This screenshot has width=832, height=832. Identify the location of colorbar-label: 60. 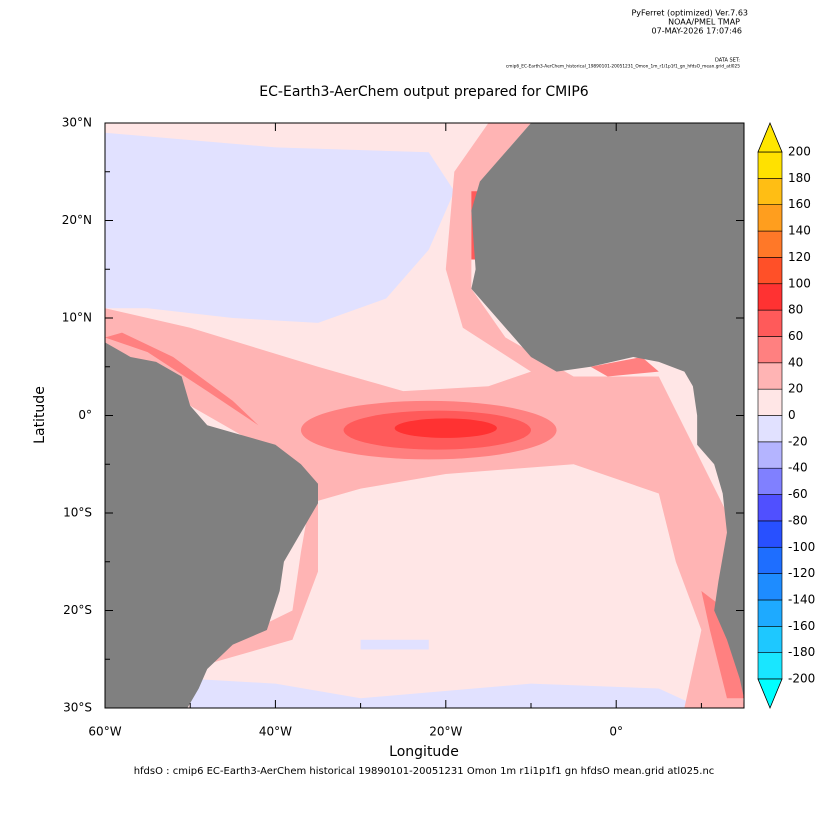
(795, 336).